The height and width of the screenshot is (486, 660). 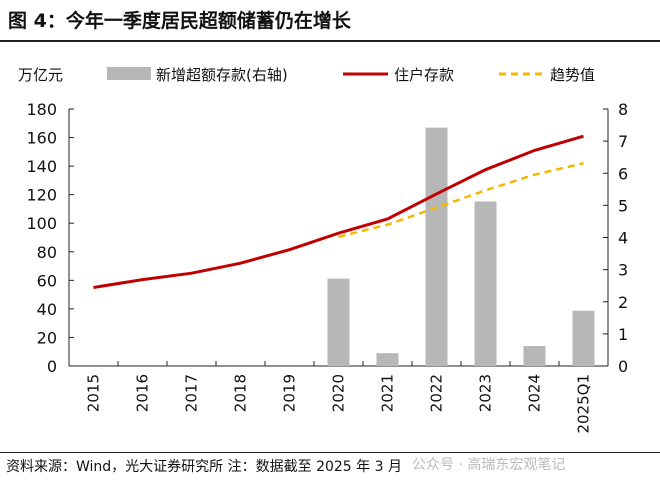 What do you see at coordinates (623, 270) in the screenshot?
I see `right-tick-label: 3` at bounding box center [623, 270].